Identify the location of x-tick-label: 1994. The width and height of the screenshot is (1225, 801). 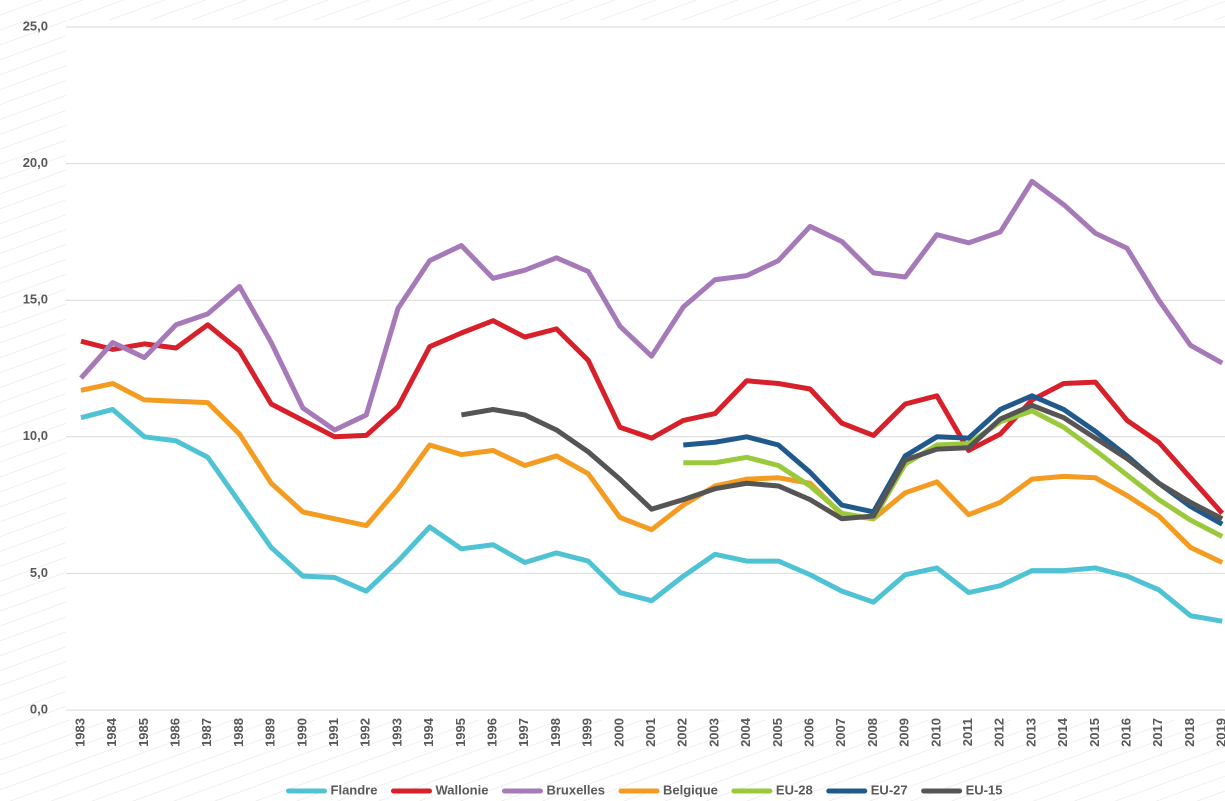
(428, 732).